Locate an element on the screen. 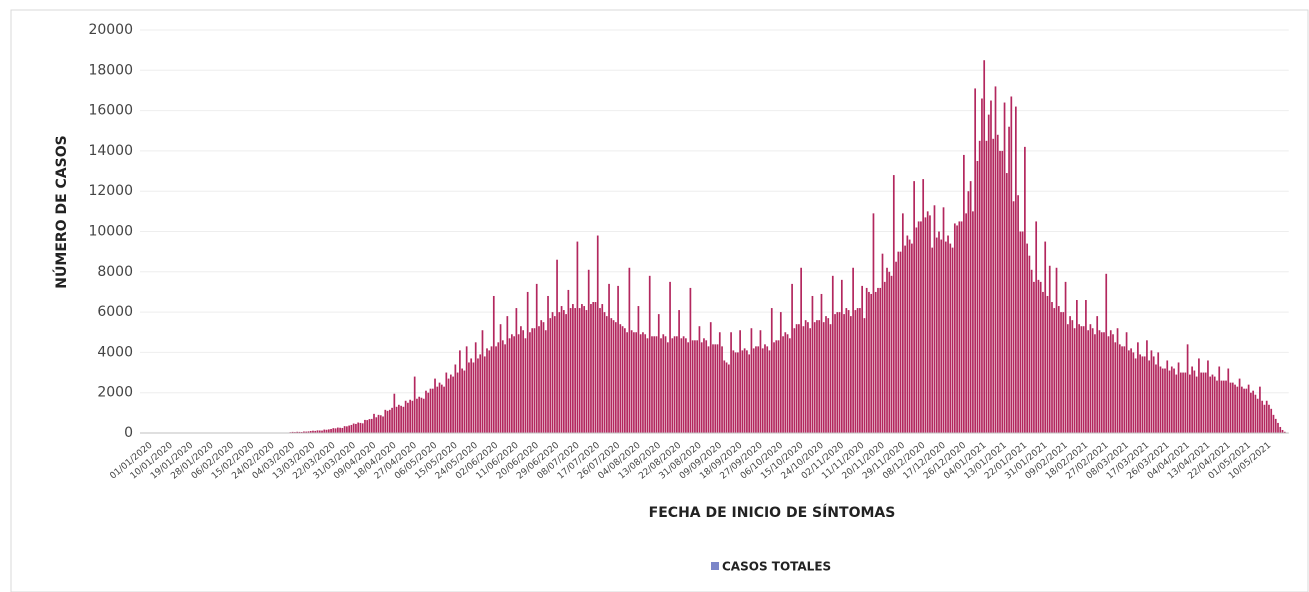 The image size is (1309, 592). y-tick-label: 4000 is located at coordinates (115, 352).